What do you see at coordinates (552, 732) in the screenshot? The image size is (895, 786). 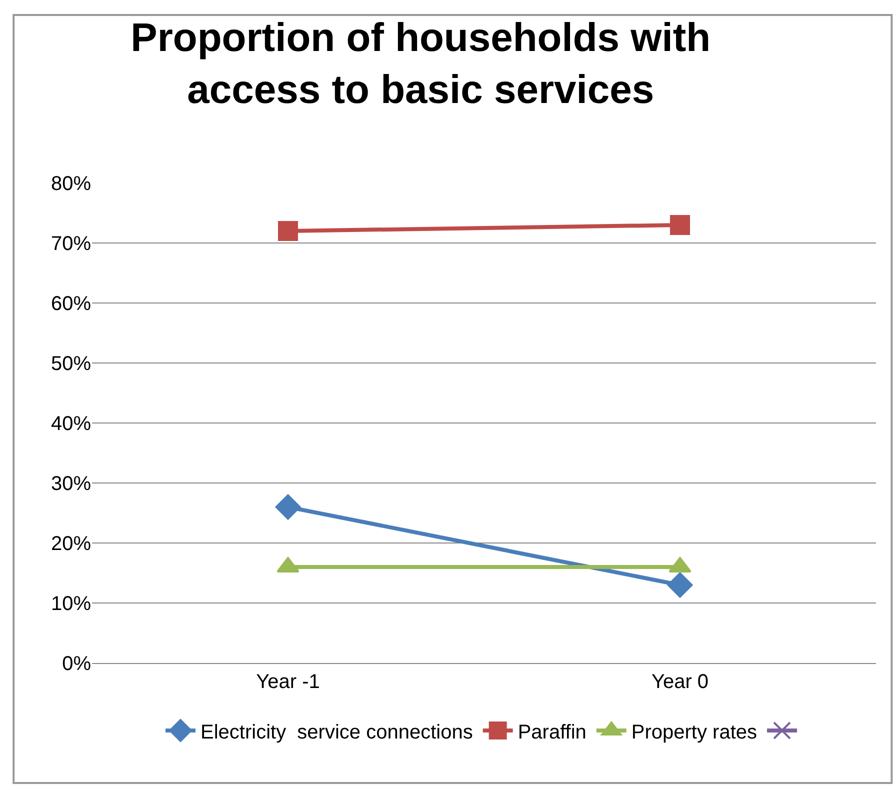 I see `legend-label: Paraffin` at bounding box center [552, 732].